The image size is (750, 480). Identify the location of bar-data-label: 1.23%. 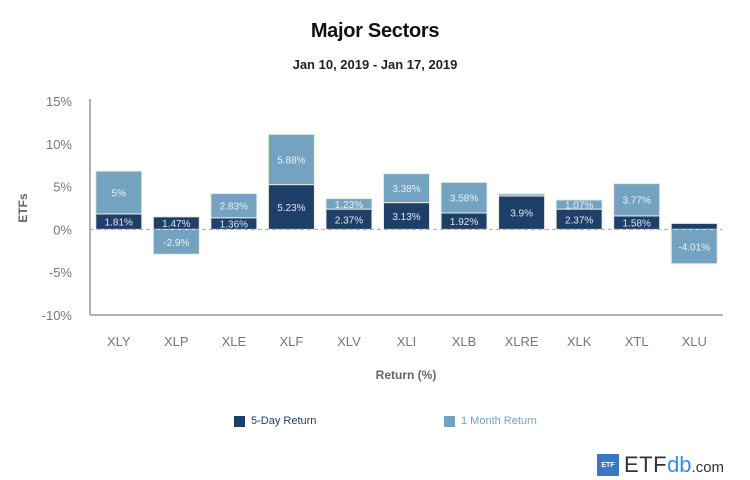
(349, 205).